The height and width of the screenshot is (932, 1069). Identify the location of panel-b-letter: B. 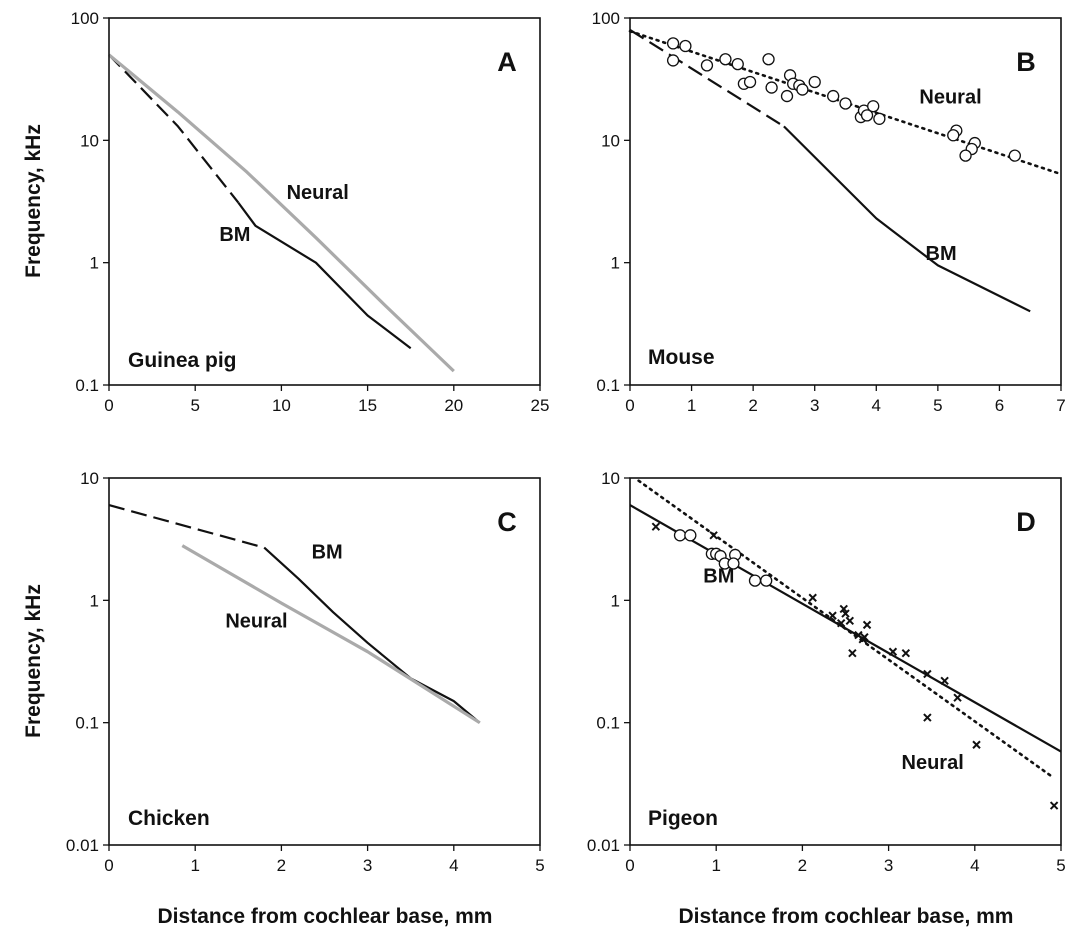
(1026, 62).